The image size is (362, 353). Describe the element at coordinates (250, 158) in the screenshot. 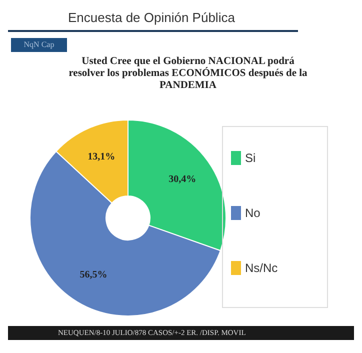

I see `legend-label: Si` at that location.